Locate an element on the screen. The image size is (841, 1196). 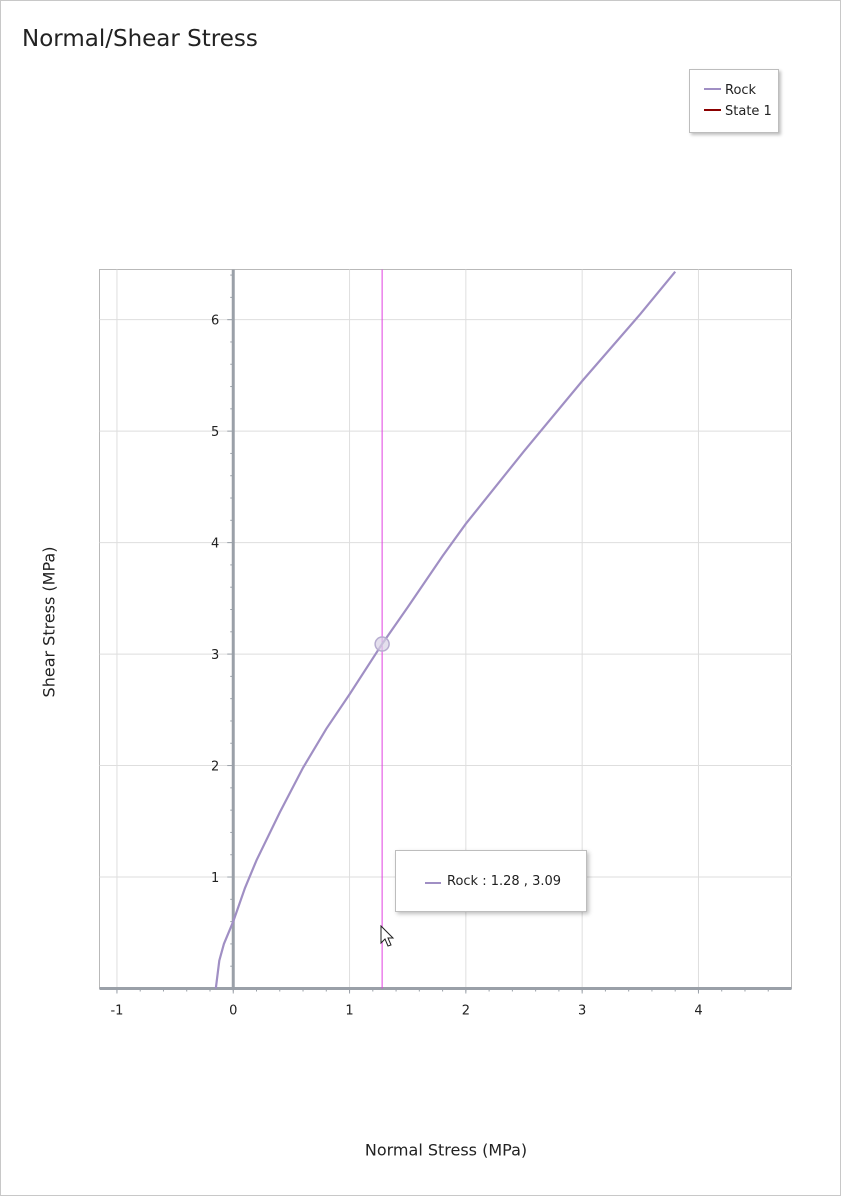
legend: Rock State 1 is located at coordinates (734, 101).